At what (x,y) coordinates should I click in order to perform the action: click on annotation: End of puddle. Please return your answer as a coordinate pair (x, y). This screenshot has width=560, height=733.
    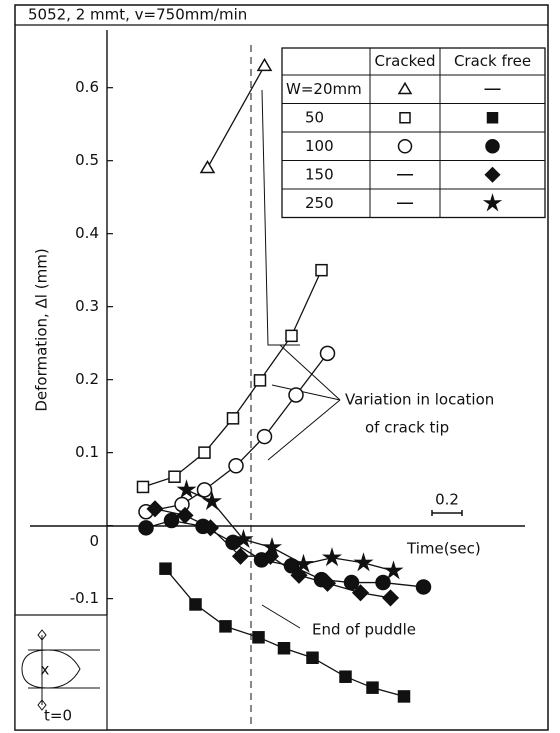
    Looking at the image, I should click on (364, 630).